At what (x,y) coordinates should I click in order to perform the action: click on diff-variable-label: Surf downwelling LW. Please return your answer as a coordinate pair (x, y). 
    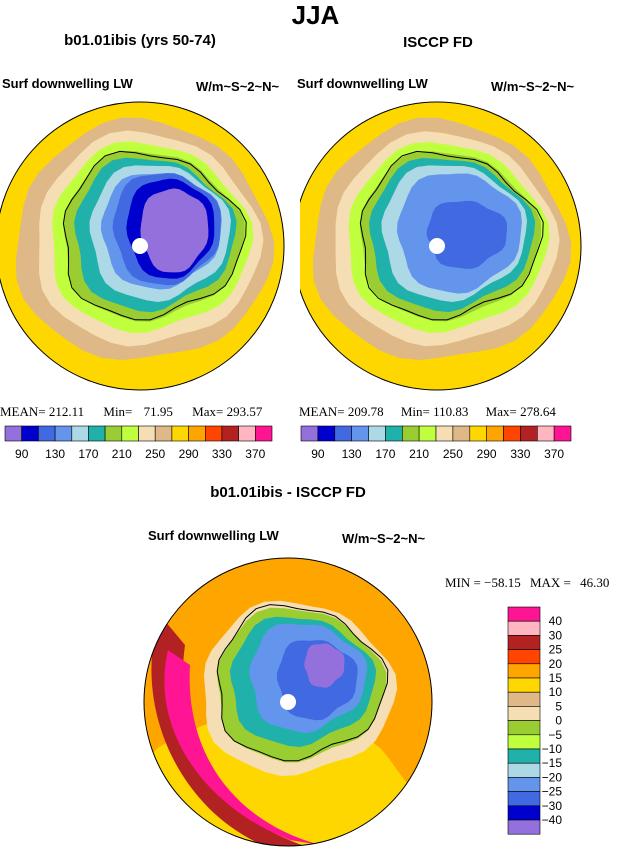
    Looking at the image, I should click on (213, 535).